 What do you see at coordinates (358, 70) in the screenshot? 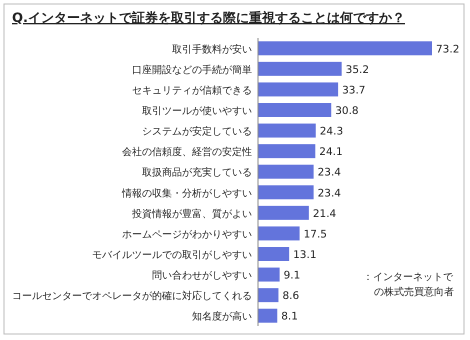
I see `data-label: 35.2` at bounding box center [358, 70].